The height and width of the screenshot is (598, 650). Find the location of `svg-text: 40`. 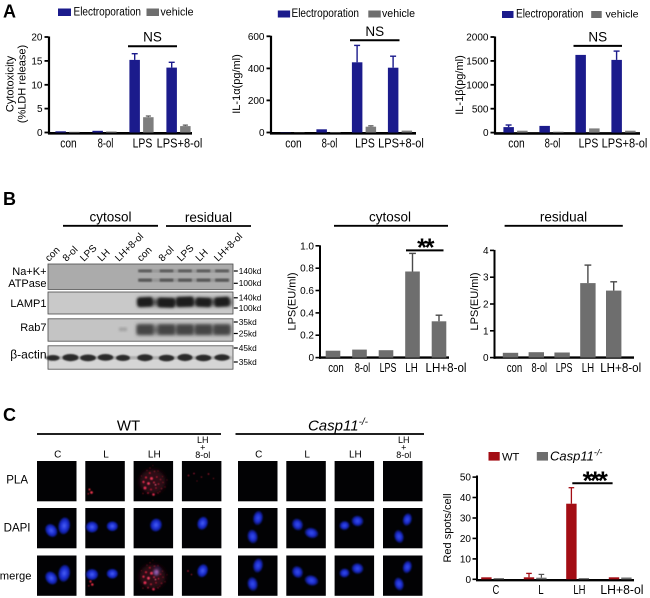

svg-text: 40 is located at coordinates (466, 498).